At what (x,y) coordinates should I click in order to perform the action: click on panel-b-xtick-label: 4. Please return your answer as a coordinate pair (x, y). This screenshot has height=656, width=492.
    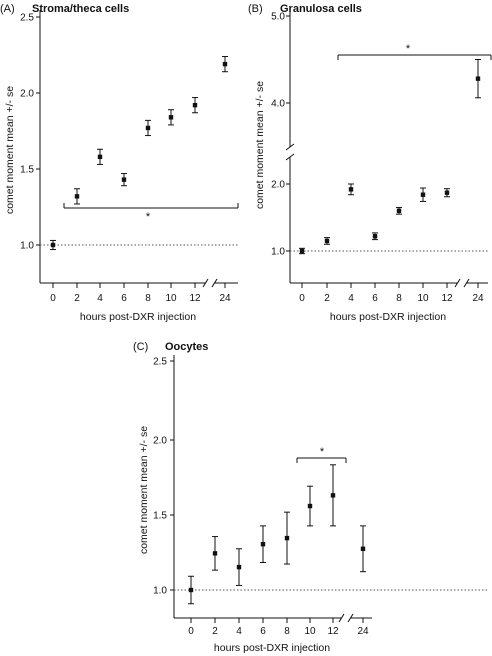
    Looking at the image, I should click on (351, 298).